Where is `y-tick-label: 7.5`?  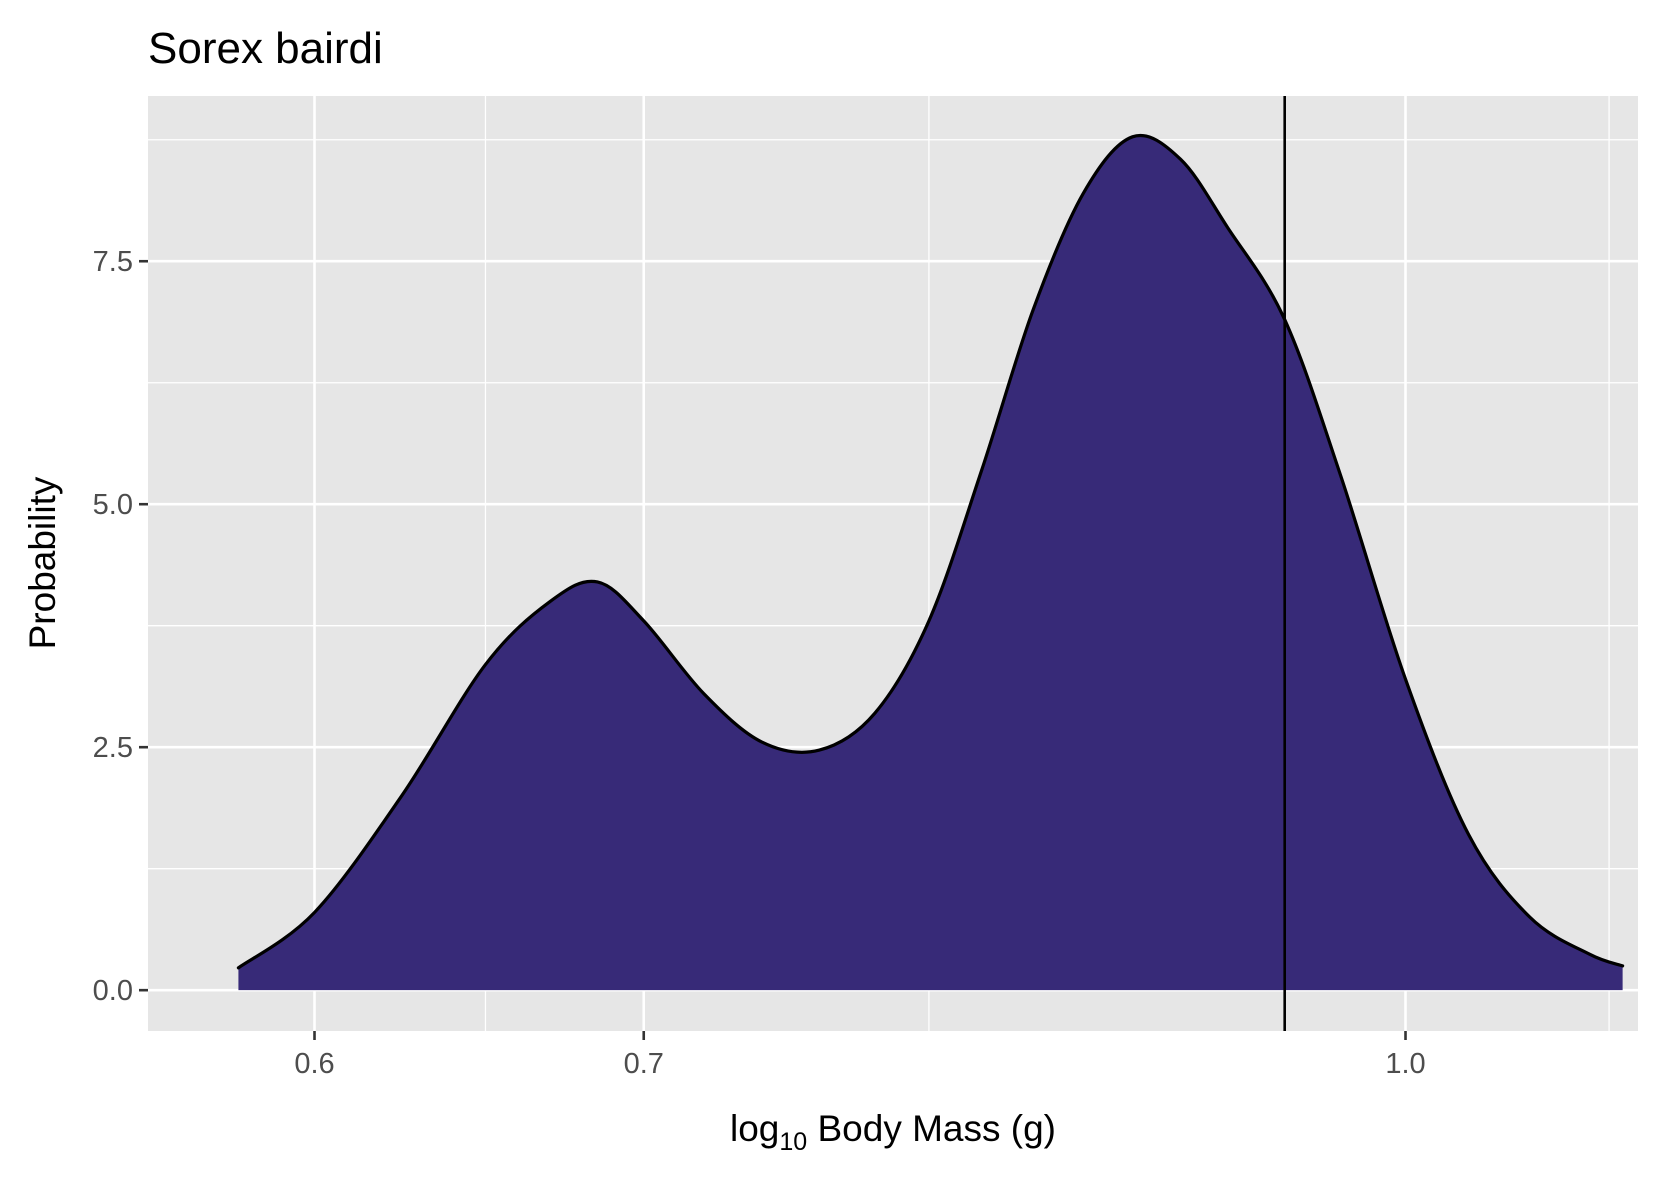 y-tick-label: 7.5 is located at coordinates (113, 262).